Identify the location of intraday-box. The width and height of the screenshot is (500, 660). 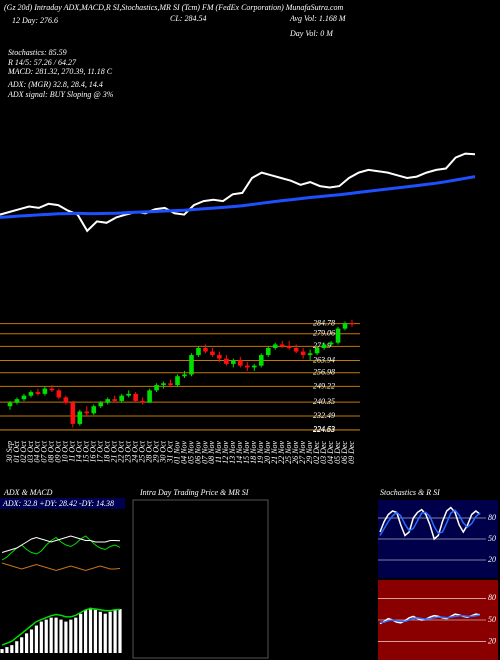
(200, 579).